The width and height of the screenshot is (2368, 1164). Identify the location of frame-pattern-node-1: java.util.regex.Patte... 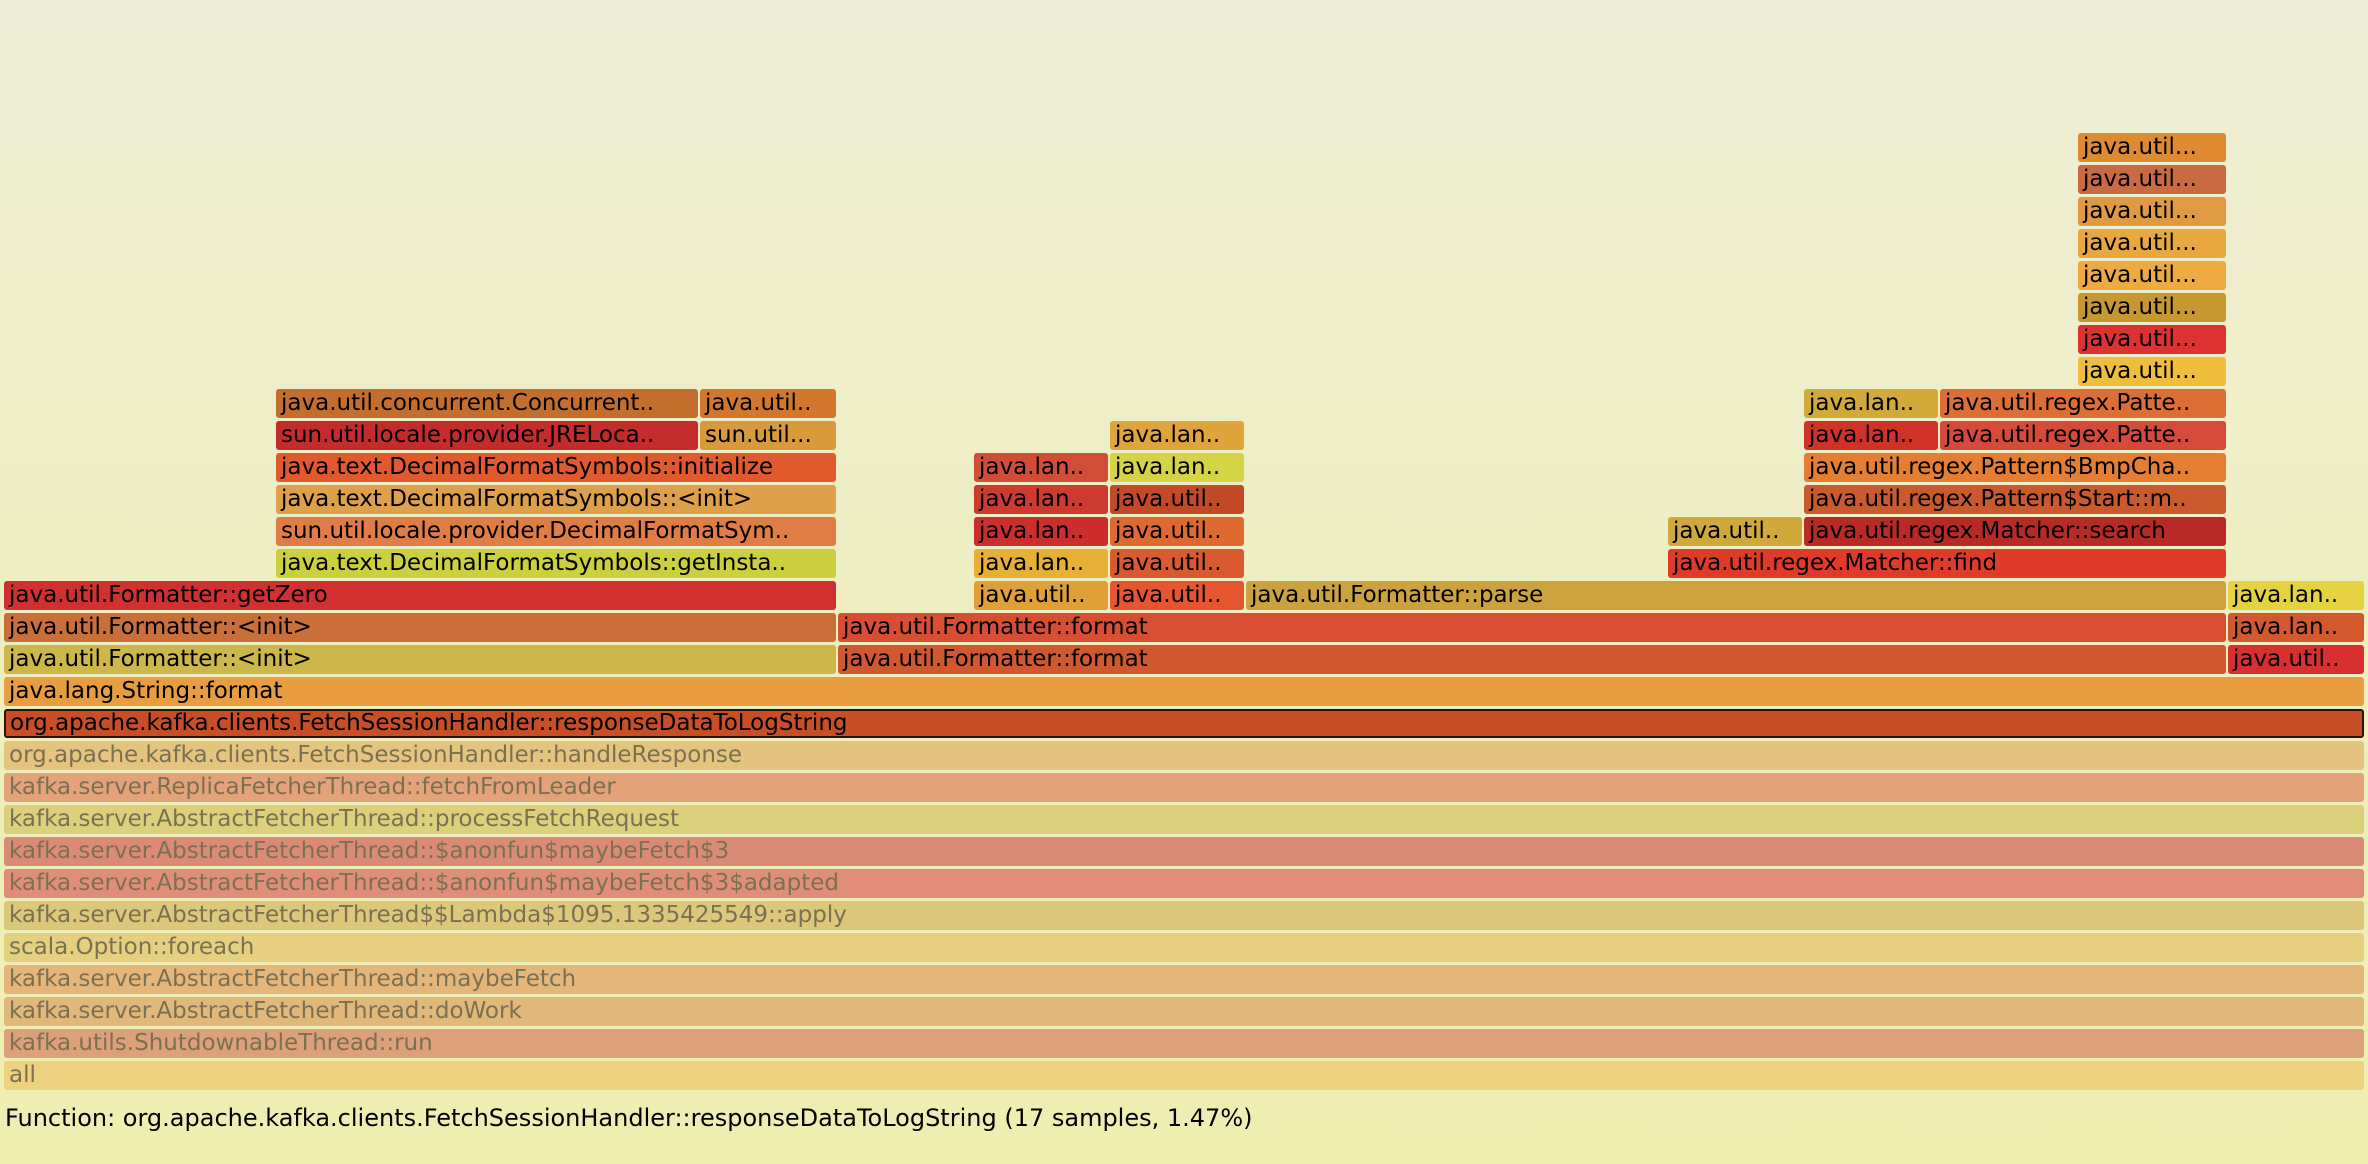
(2083, 435).